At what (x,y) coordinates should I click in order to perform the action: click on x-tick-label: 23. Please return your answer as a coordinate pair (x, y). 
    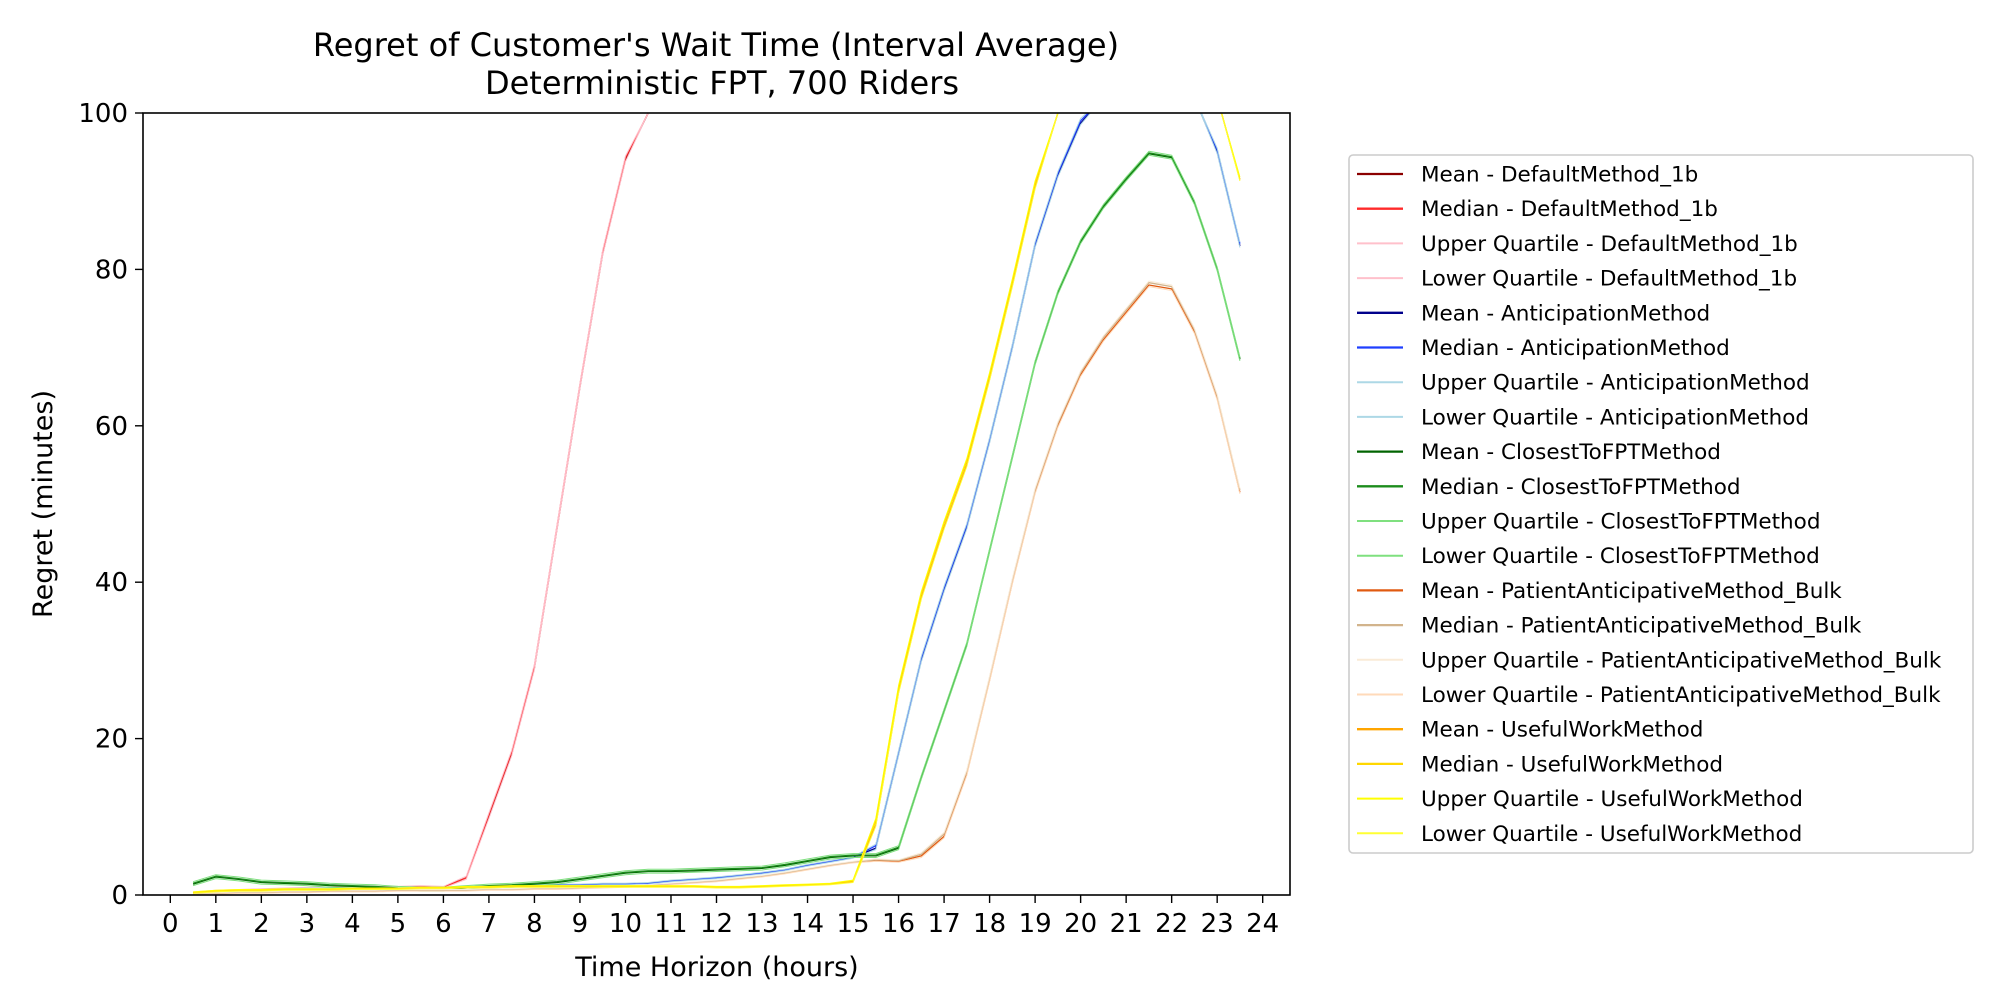
    Looking at the image, I should click on (1217, 924).